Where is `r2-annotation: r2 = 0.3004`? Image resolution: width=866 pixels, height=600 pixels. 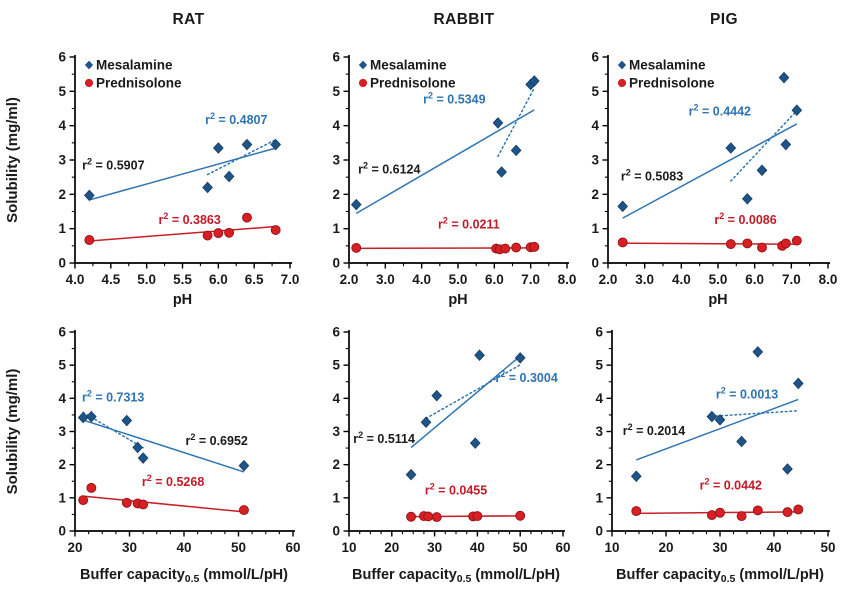
r2-annotation: r2 = 0.3004 is located at coordinates (526, 377).